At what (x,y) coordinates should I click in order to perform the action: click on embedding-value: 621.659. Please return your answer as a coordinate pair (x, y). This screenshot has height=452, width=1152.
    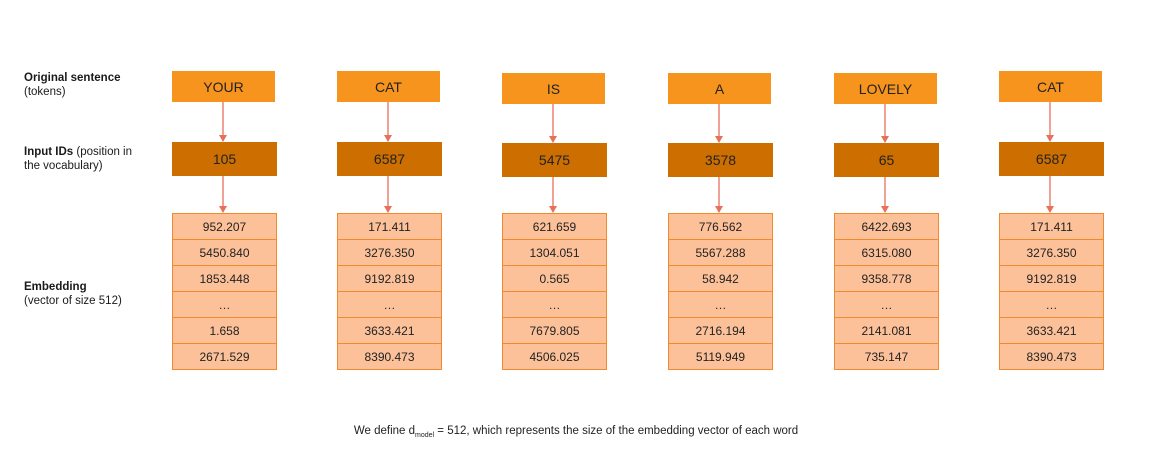
    Looking at the image, I should click on (554, 227).